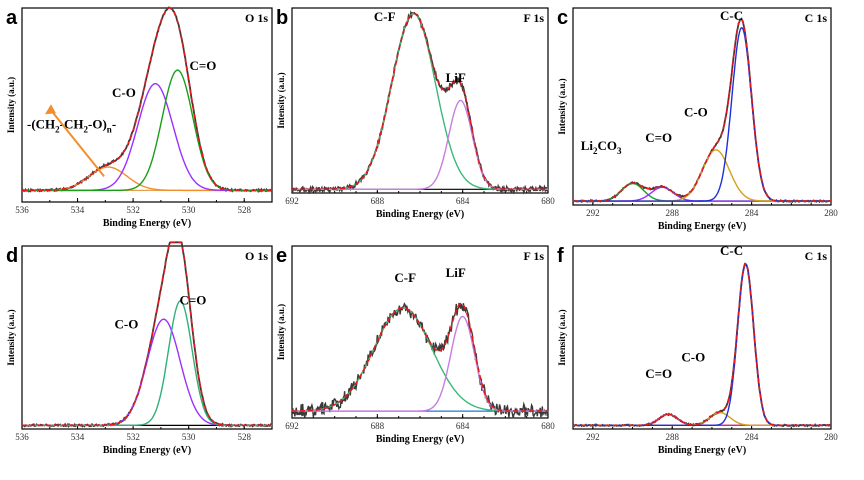 Image resolution: width=864 pixels, height=480 pixels. Describe the element at coordinates (12, 18) in the screenshot. I see `panel-letter: a` at that location.